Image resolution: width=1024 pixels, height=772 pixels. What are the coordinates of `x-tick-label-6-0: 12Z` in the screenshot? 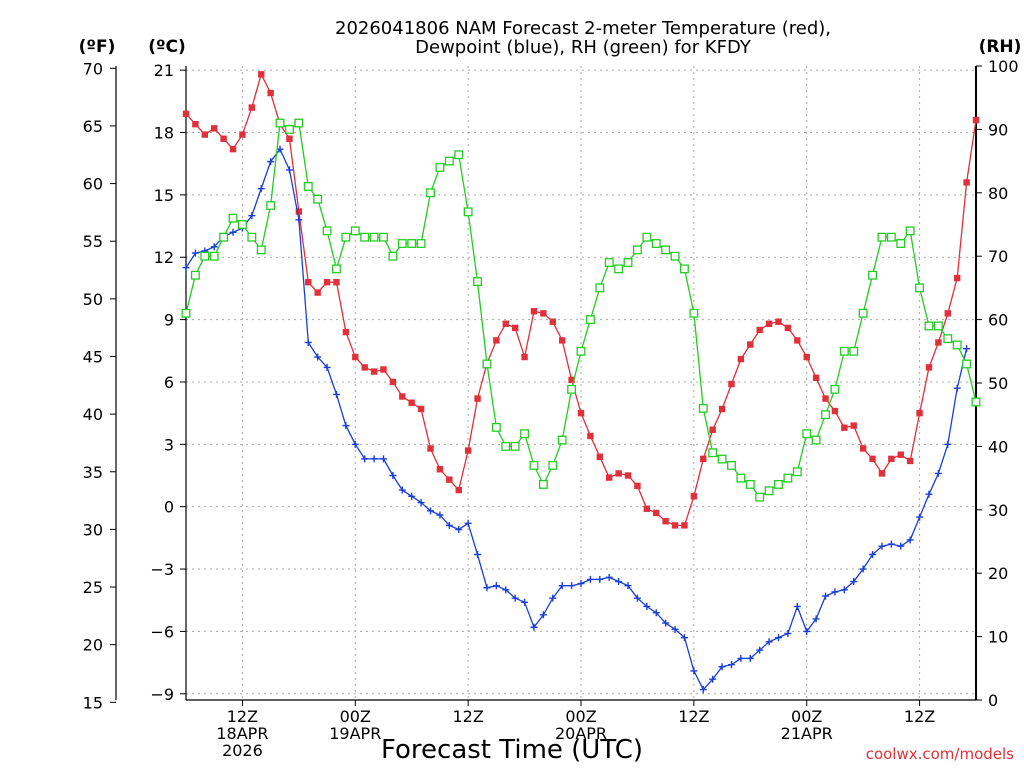 It's located at (919, 716).